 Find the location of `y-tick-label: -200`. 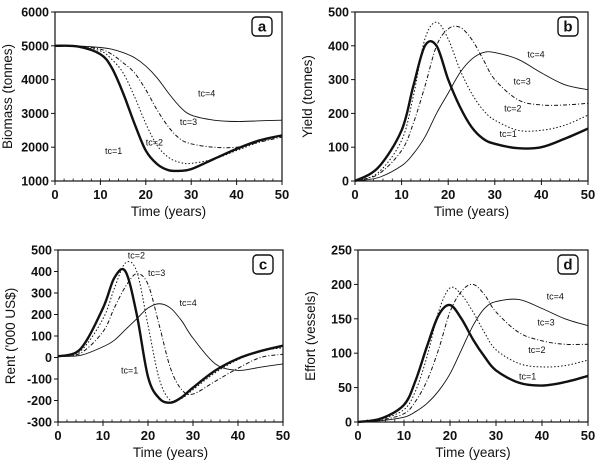

y-tick-label: -200 is located at coordinates (39, 401).